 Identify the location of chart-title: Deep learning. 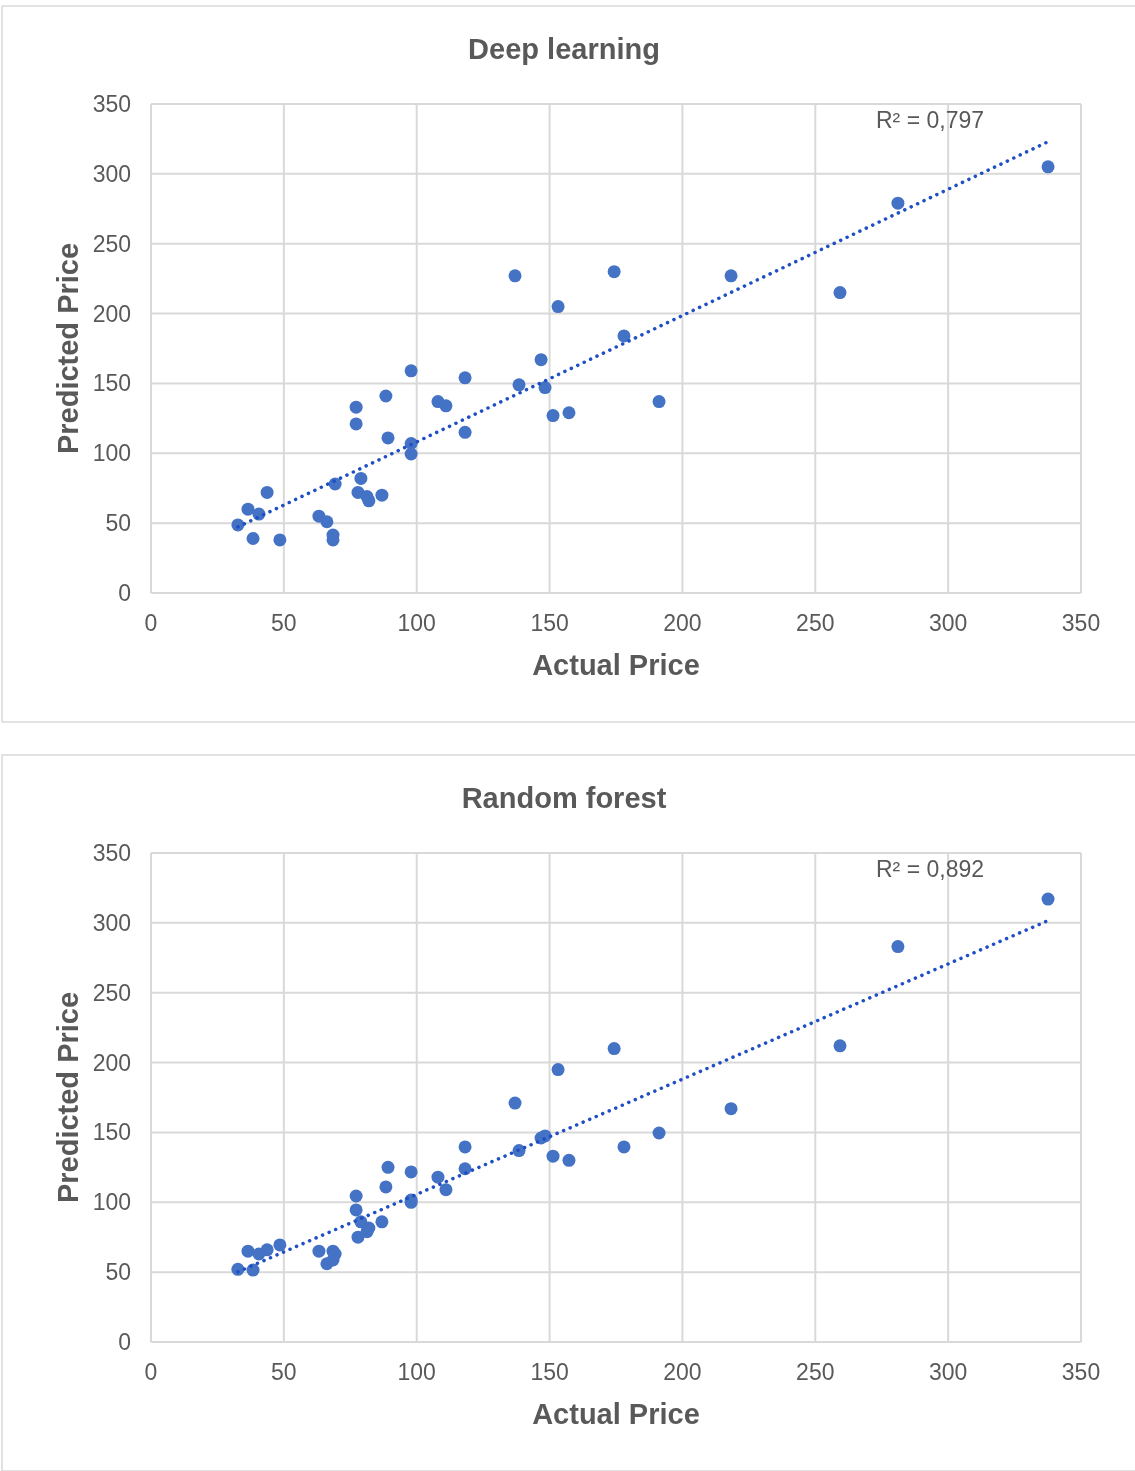
(564, 49).